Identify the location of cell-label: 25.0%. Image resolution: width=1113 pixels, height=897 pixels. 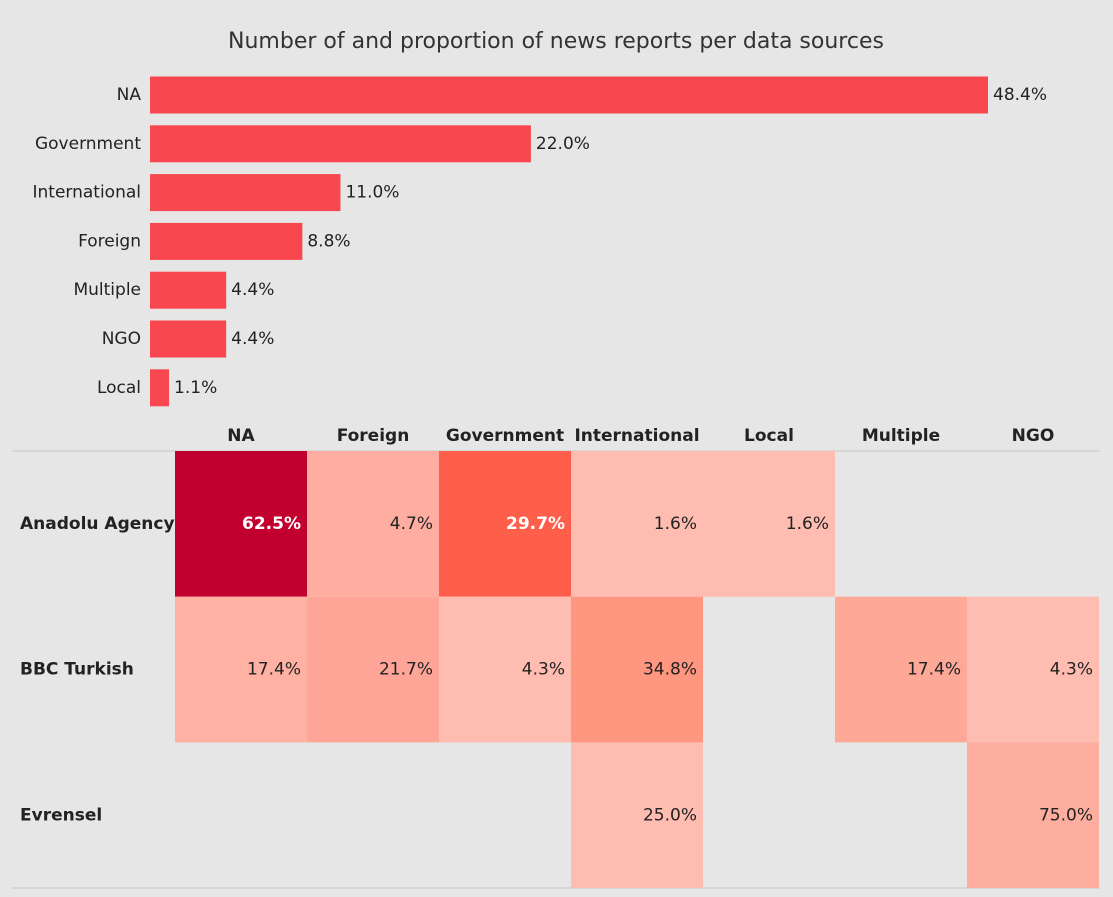
(670, 815).